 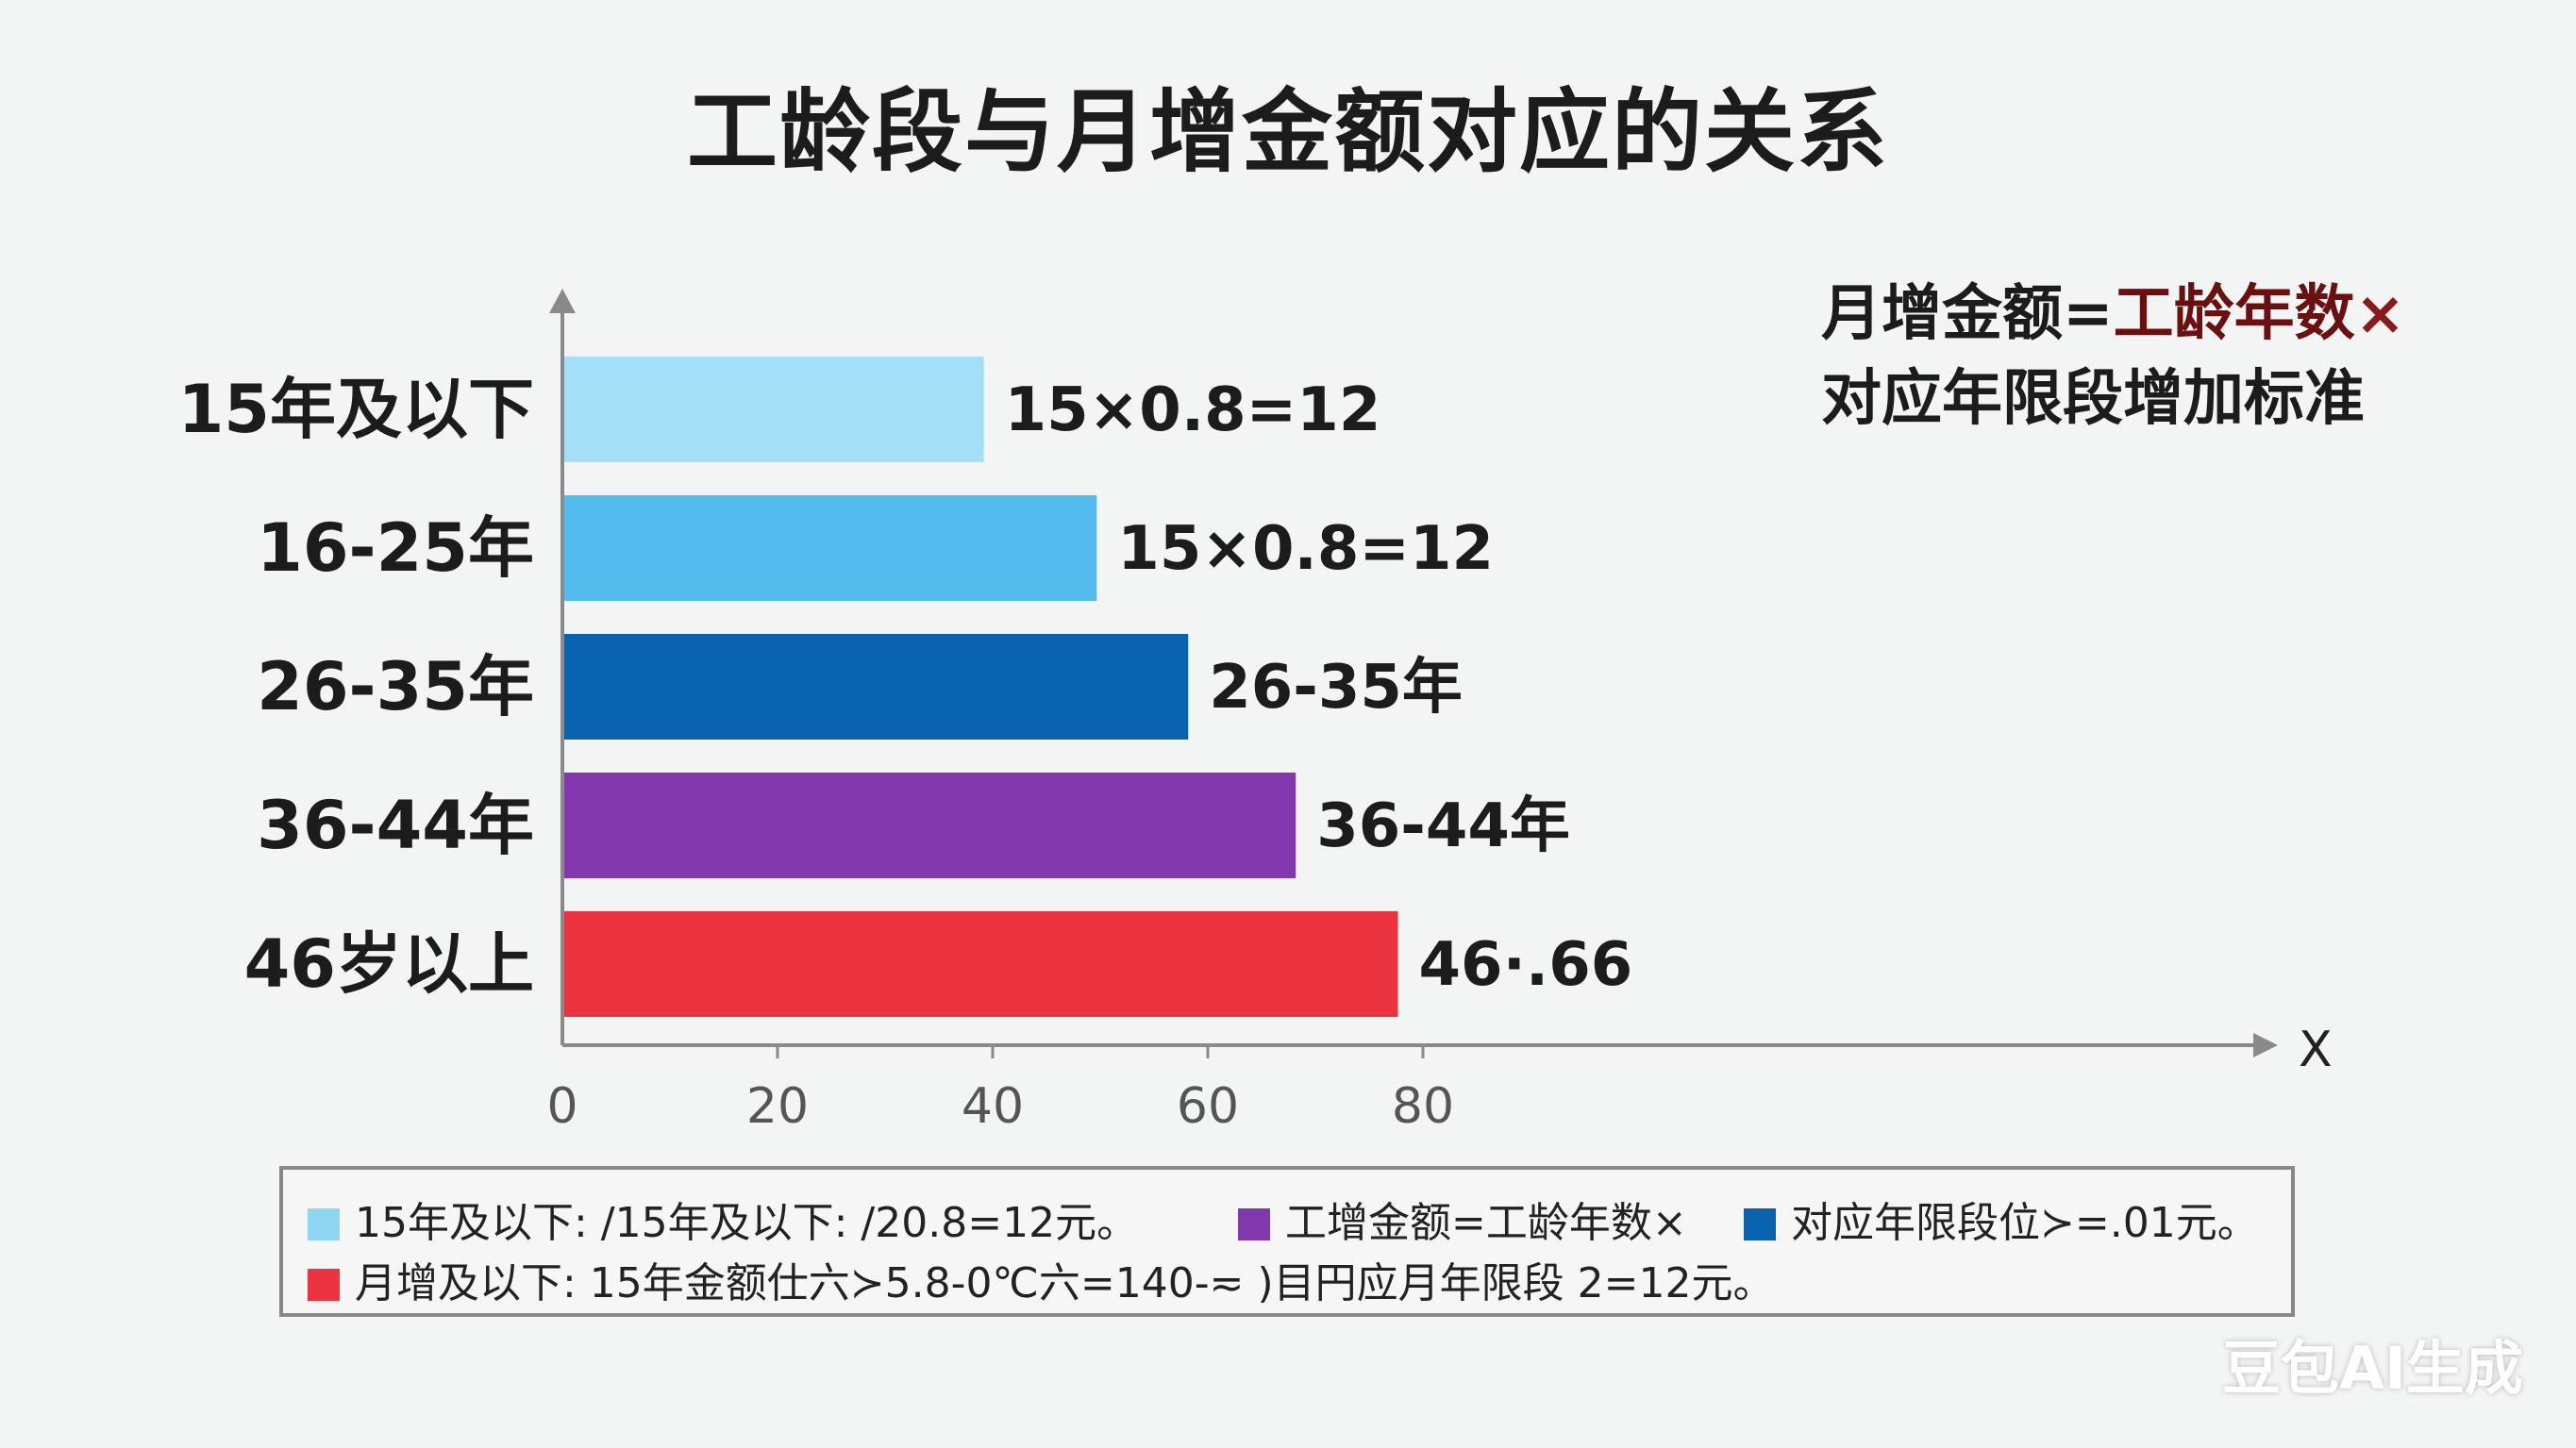 I want to click on legend-item-2: 工增金额=工龄年数×, so click(x=1462, y=1219).